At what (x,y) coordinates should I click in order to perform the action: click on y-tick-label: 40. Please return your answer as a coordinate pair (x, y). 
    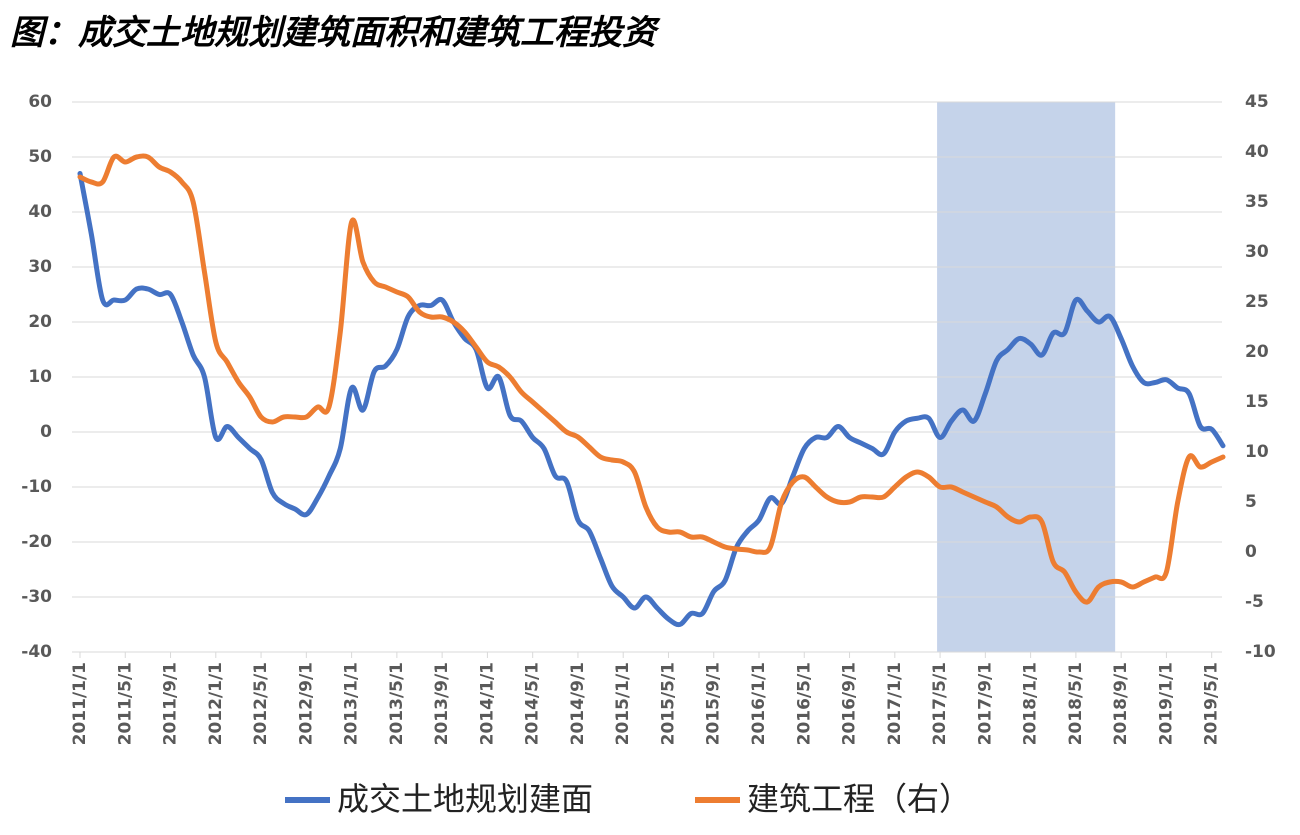
    Looking at the image, I should click on (40, 212).